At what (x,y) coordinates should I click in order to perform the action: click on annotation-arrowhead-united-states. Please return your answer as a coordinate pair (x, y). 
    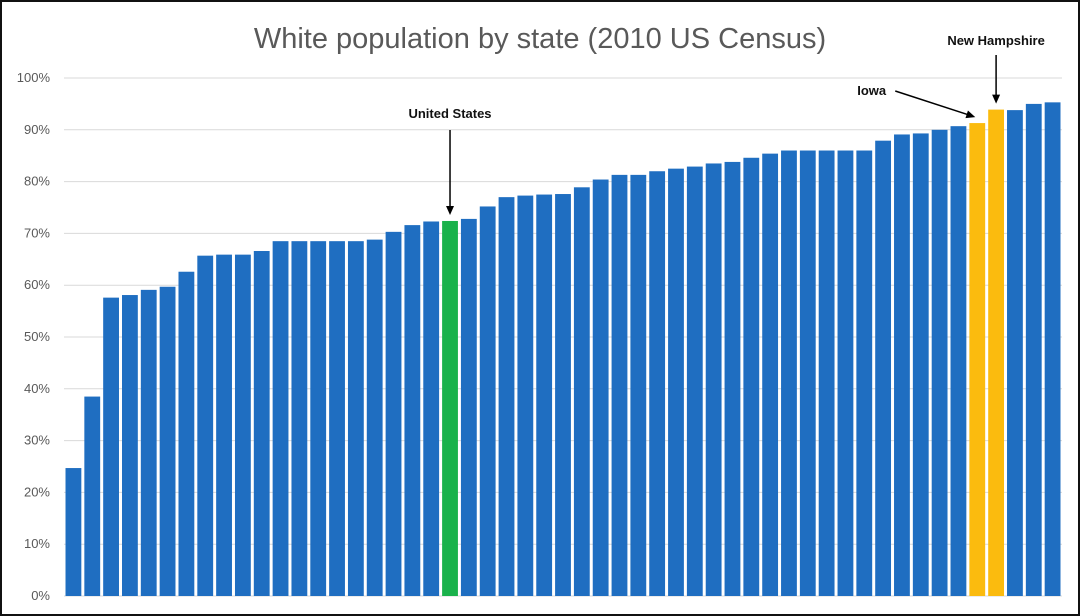
    Looking at the image, I should click on (450, 210).